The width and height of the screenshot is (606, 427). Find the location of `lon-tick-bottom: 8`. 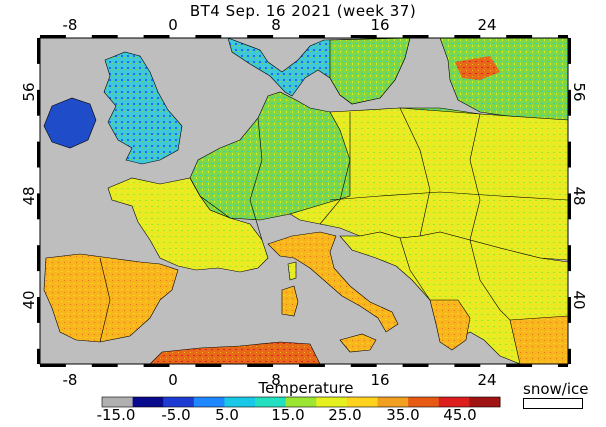

lon-tick-bottom: 8 is located at coordinates (276, 380).